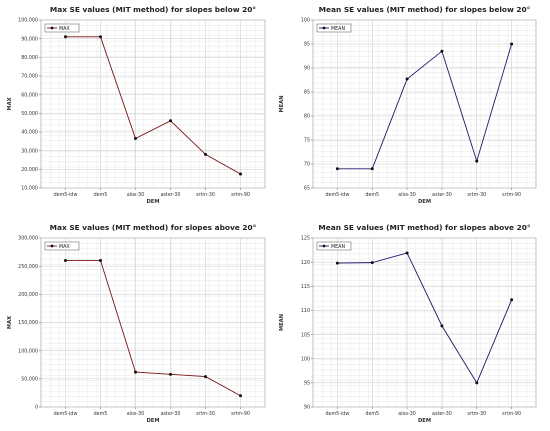  What do you see at coordinates (307, 165) in the screenshot?
I see `y-tick-label: 70` at bounding box center [307, 165].